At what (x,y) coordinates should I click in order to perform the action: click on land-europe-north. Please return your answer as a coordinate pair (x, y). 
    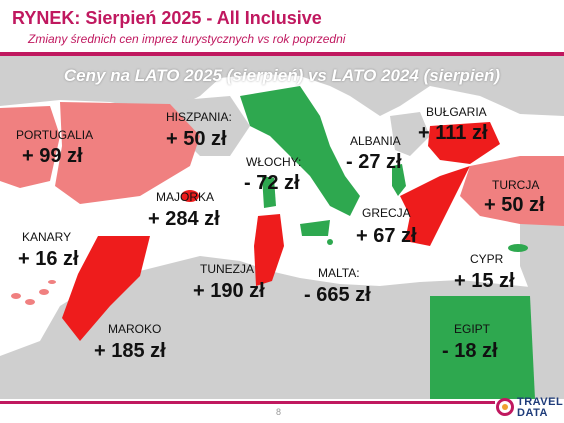
    Looking at the image, I should click on (282, 86).